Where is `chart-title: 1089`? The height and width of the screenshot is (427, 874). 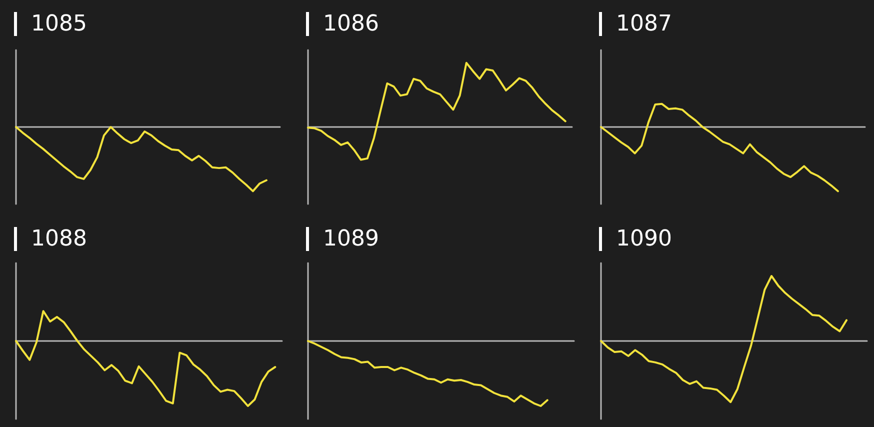
chart-title: 1089 is located at coordinates (351, 239).